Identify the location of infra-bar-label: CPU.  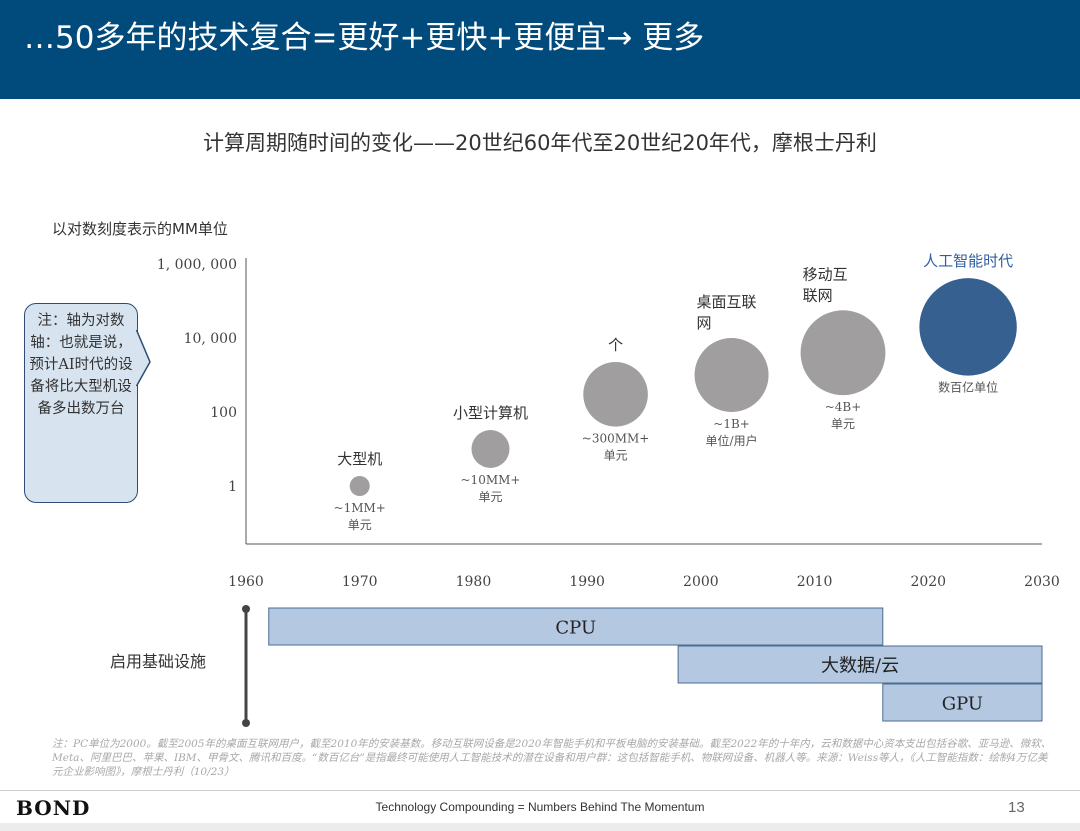
(575, 628).